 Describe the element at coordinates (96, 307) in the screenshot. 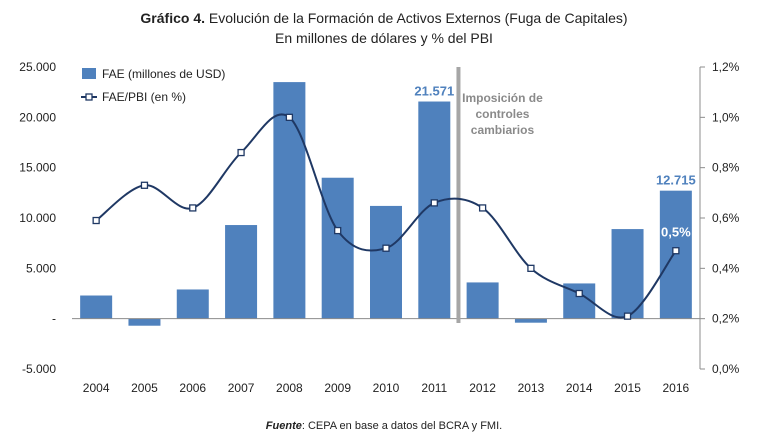

I see `bar-2004` at that location.